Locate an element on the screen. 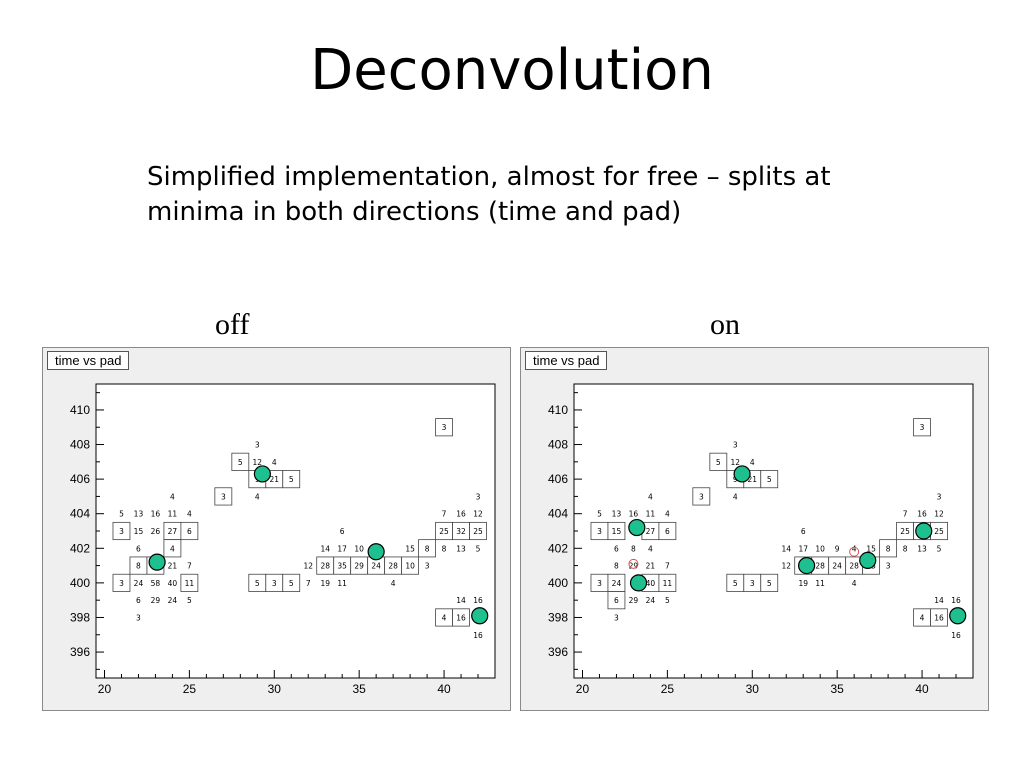  heatmap-bin-value: 35 is located at coordinates (342, 566).